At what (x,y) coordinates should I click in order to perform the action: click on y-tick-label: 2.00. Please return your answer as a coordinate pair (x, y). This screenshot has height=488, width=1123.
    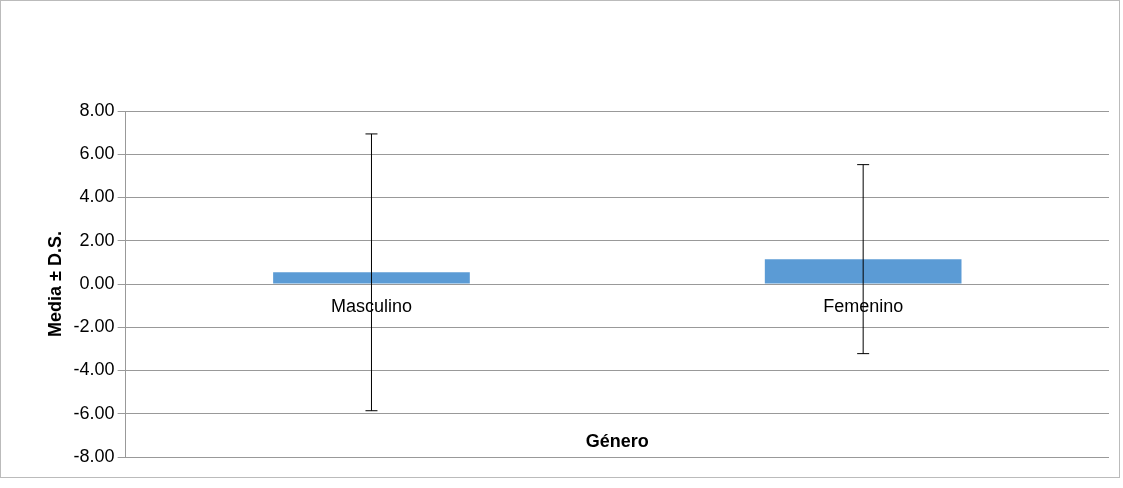
    Looking at the image, I should click on (97, 239).